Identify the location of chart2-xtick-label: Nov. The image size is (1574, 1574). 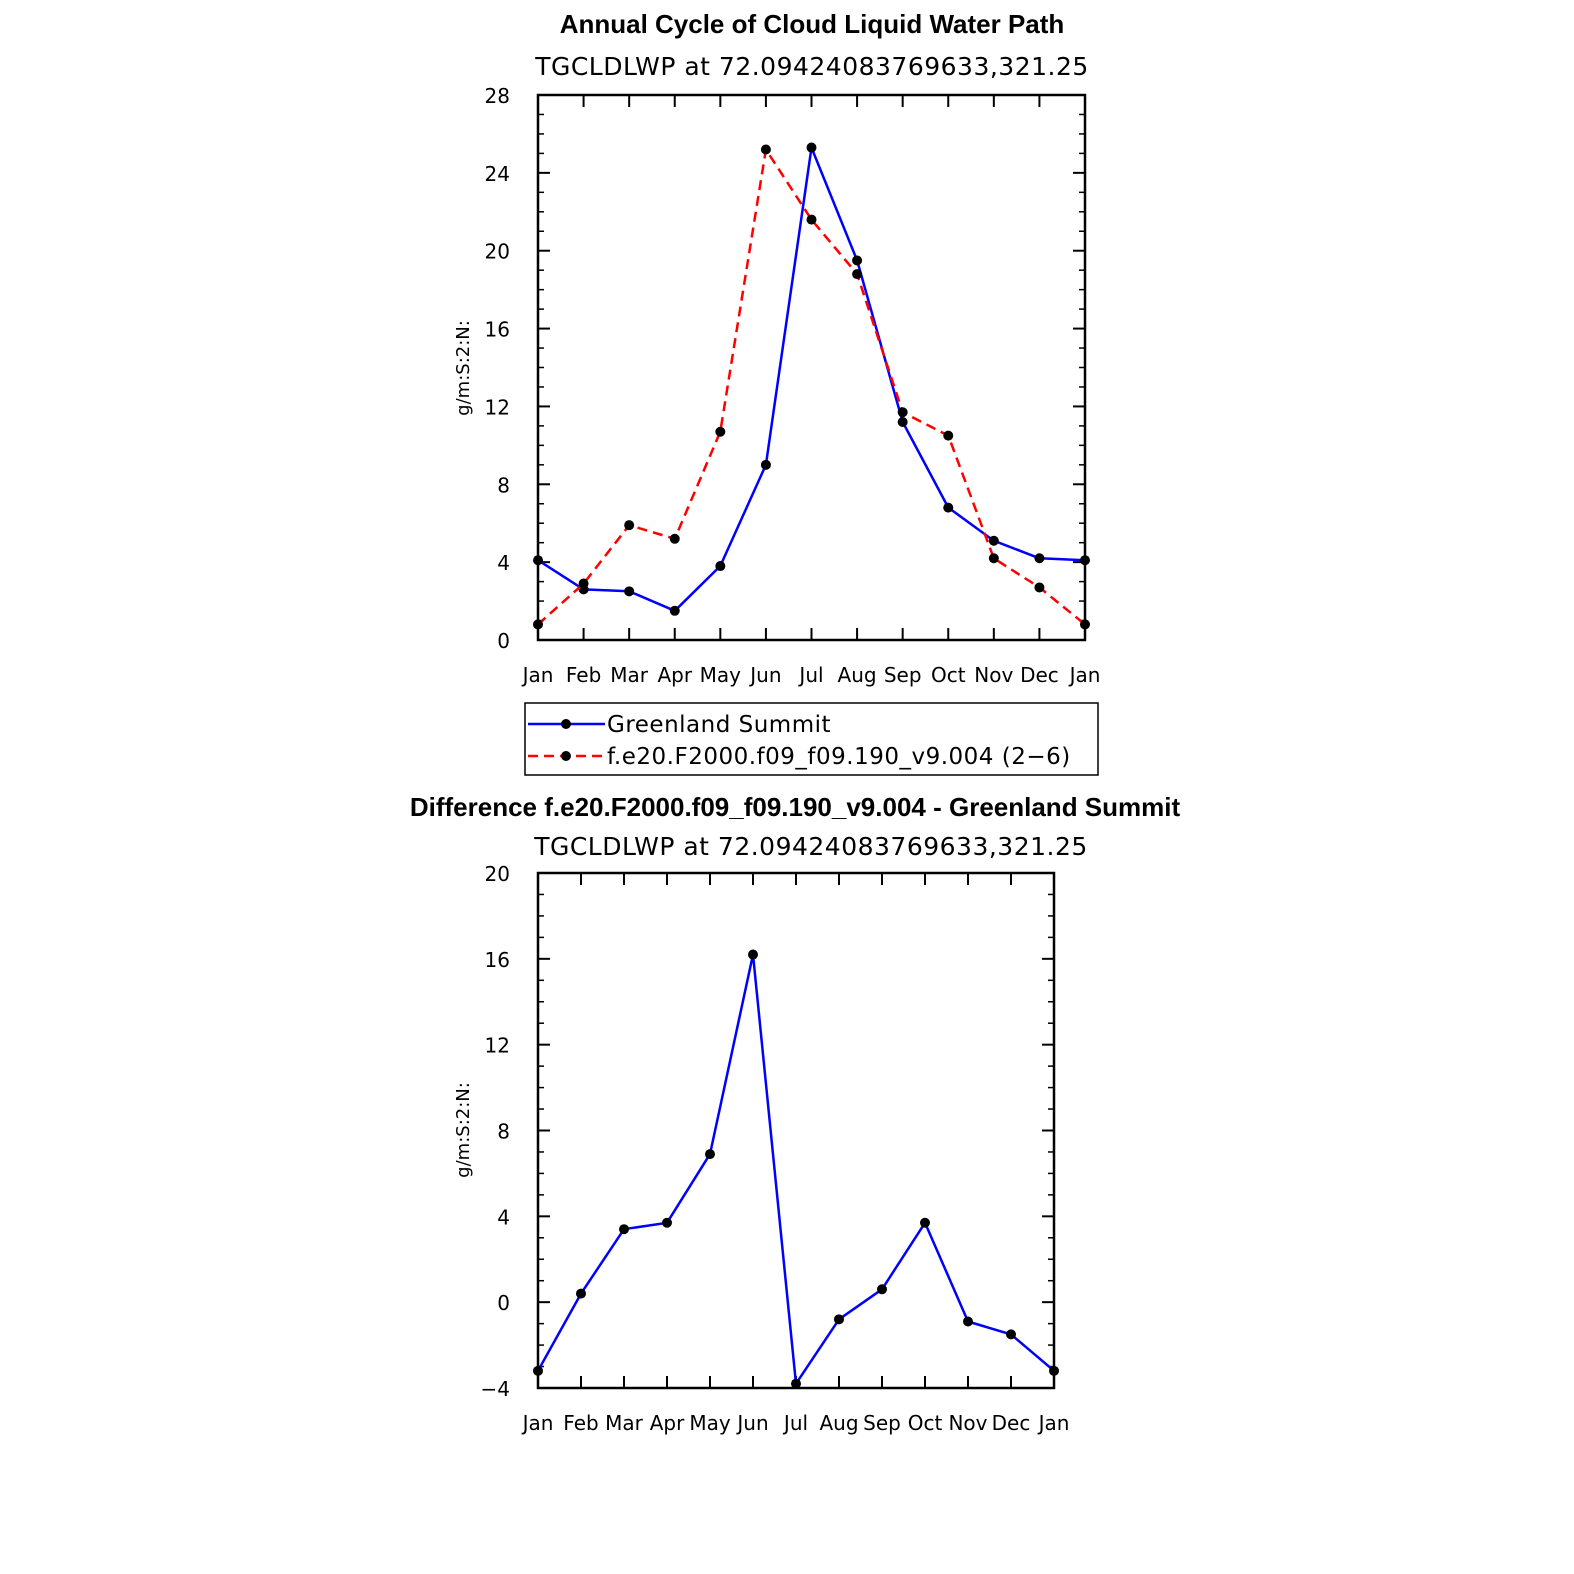
(967, 1423).